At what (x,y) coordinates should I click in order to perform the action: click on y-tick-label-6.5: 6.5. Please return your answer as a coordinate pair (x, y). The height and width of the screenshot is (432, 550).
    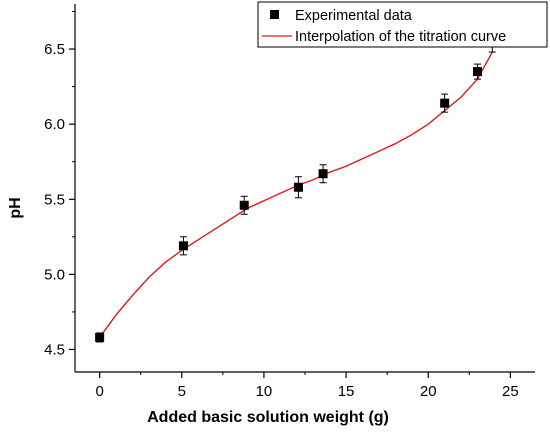
    Looking at the image, I should click on (54, 49).